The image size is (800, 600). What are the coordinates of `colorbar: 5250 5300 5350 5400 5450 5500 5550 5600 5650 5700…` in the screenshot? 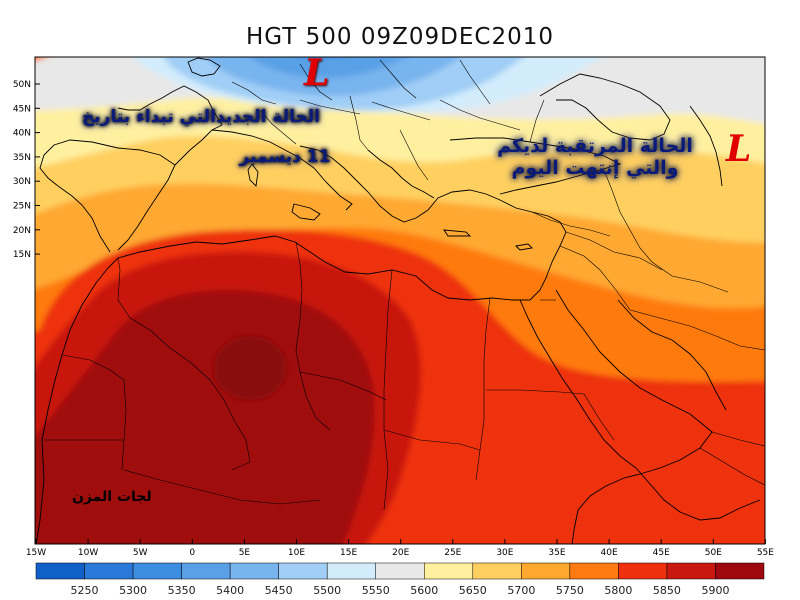 It's located at (400, 579).